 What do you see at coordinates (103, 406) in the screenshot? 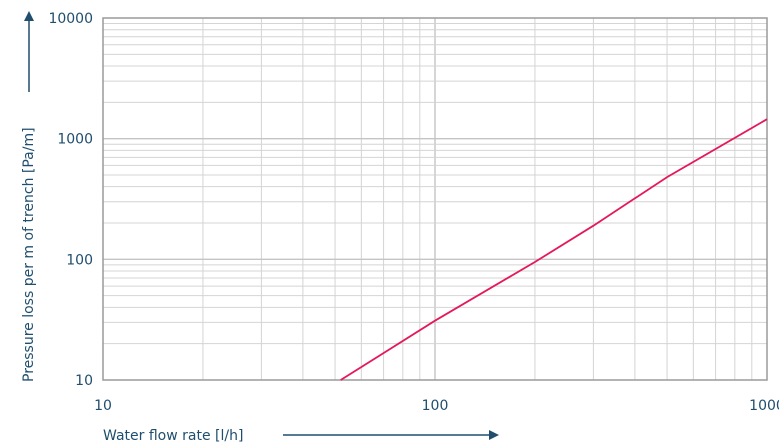
I see `x-tick-label: 10` at bounding box center [103, 406].